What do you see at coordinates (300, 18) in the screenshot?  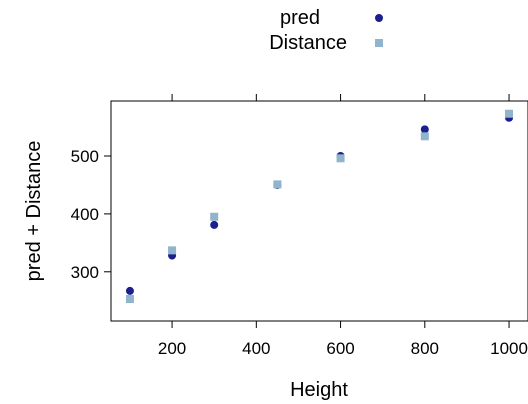 I see `legend-label-pred: pred` at bounding box center [300, 18].